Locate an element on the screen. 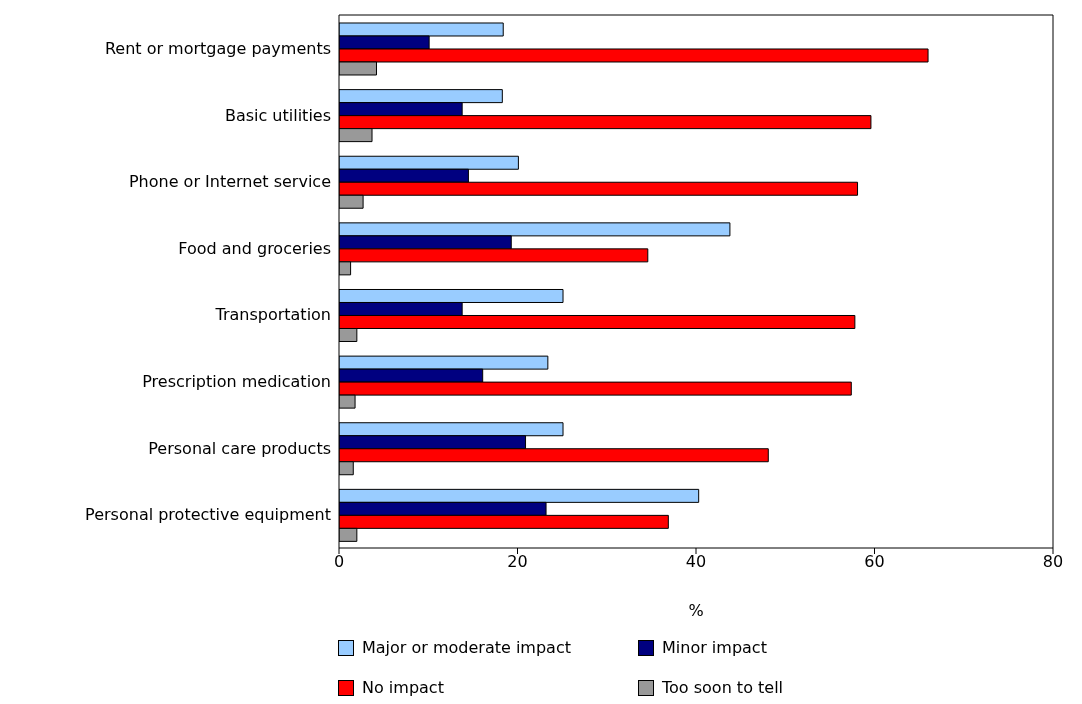  y-tick-label: Food and groceries is located at coordinates (254, 248).